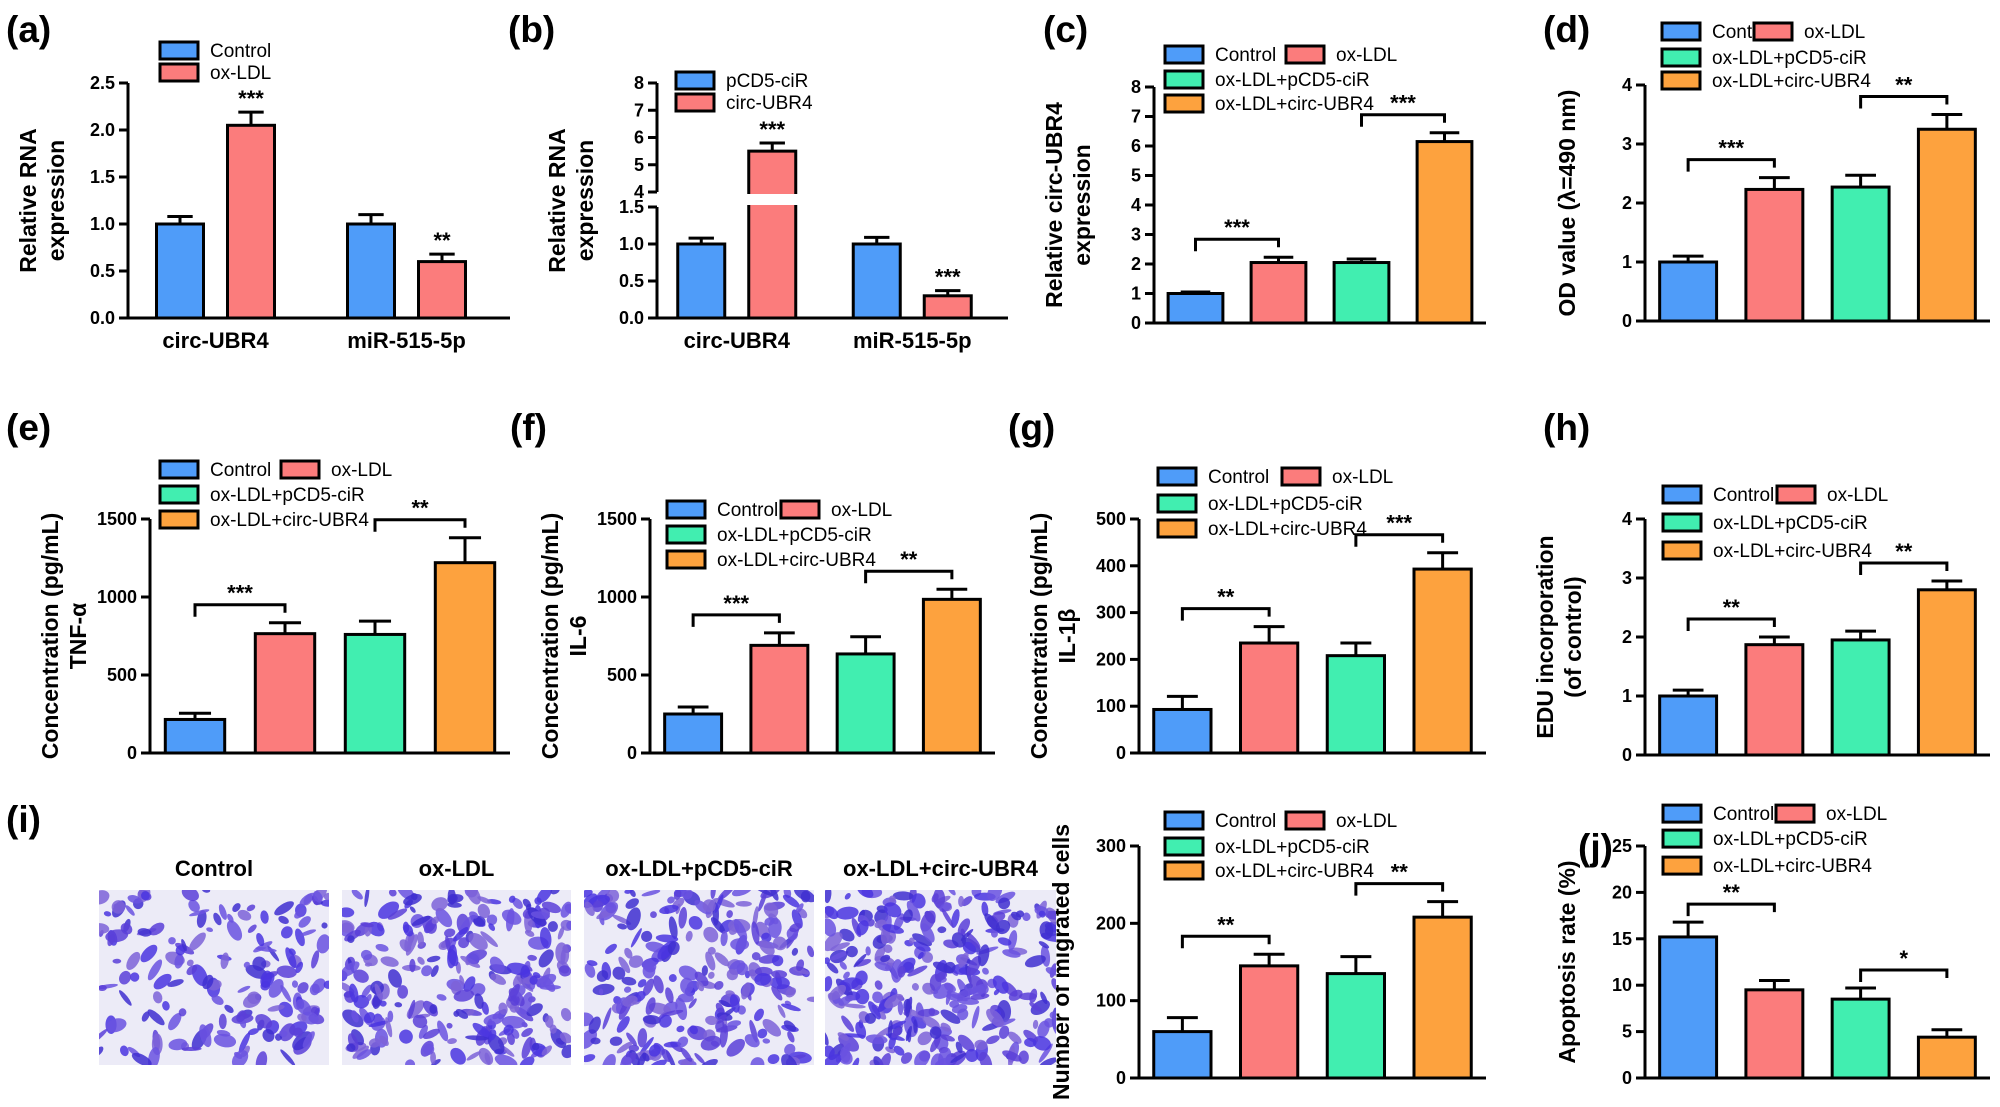  I want to click on legend-item: ox-LDL, so click(1808, 32).